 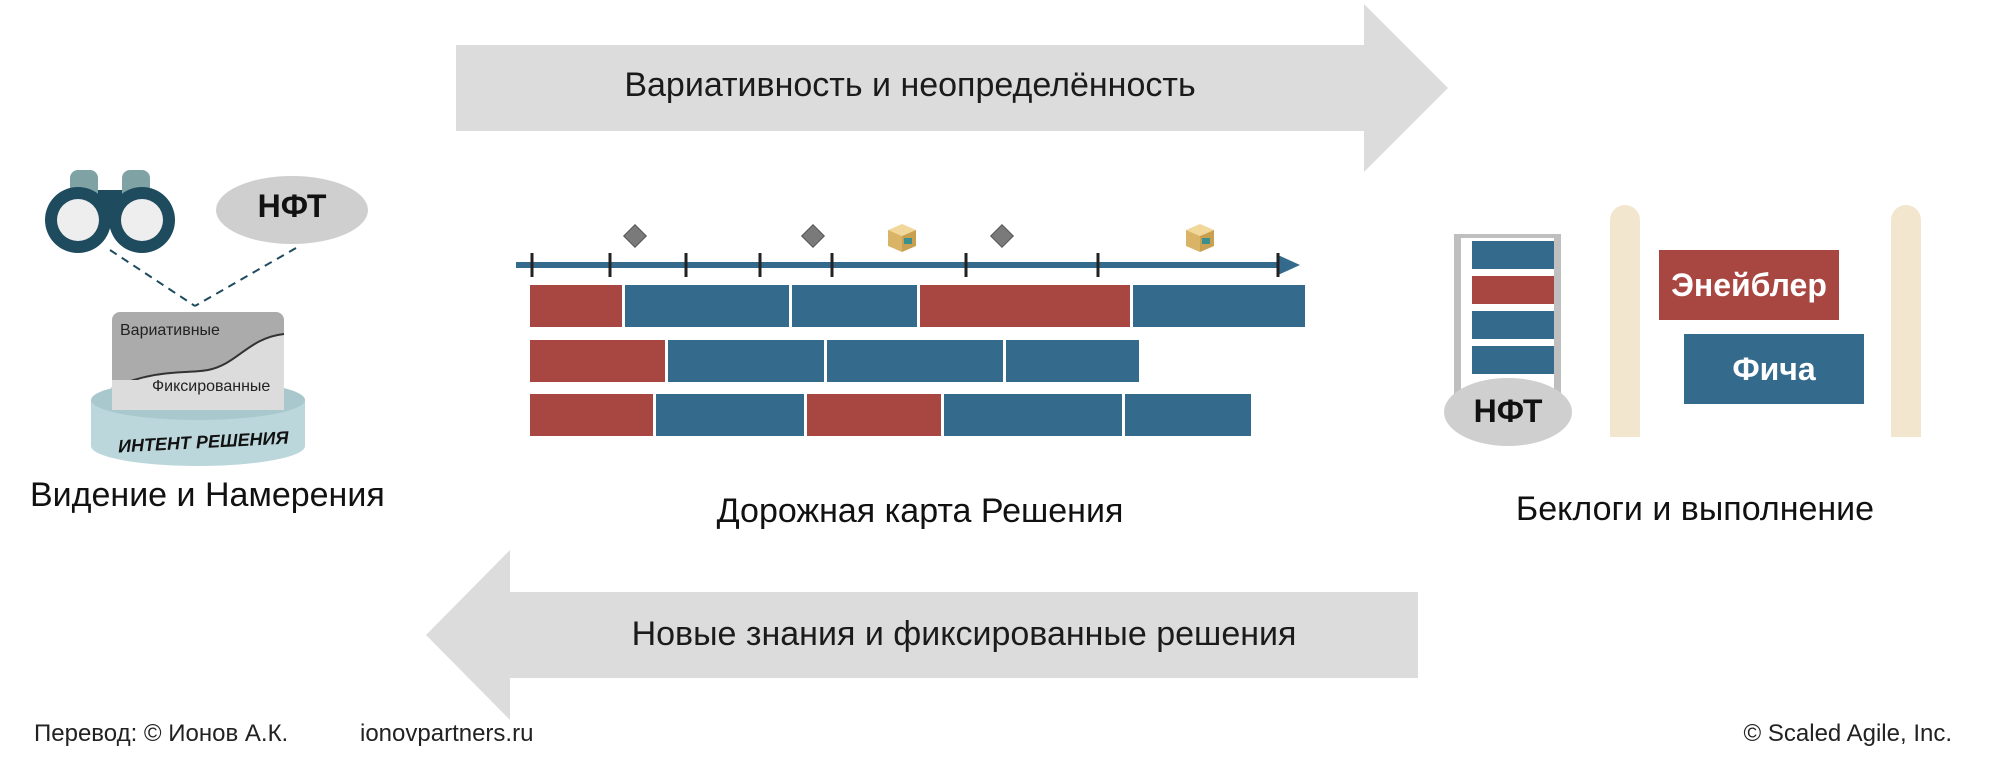 I want to click on left-post, so click(x=1625, y=321).